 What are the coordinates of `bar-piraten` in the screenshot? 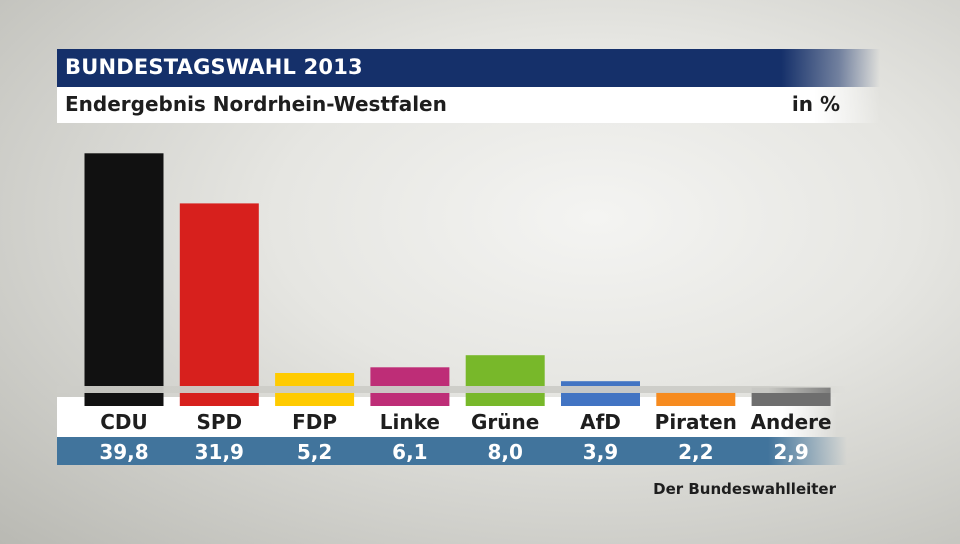 It's located at (696, 399).